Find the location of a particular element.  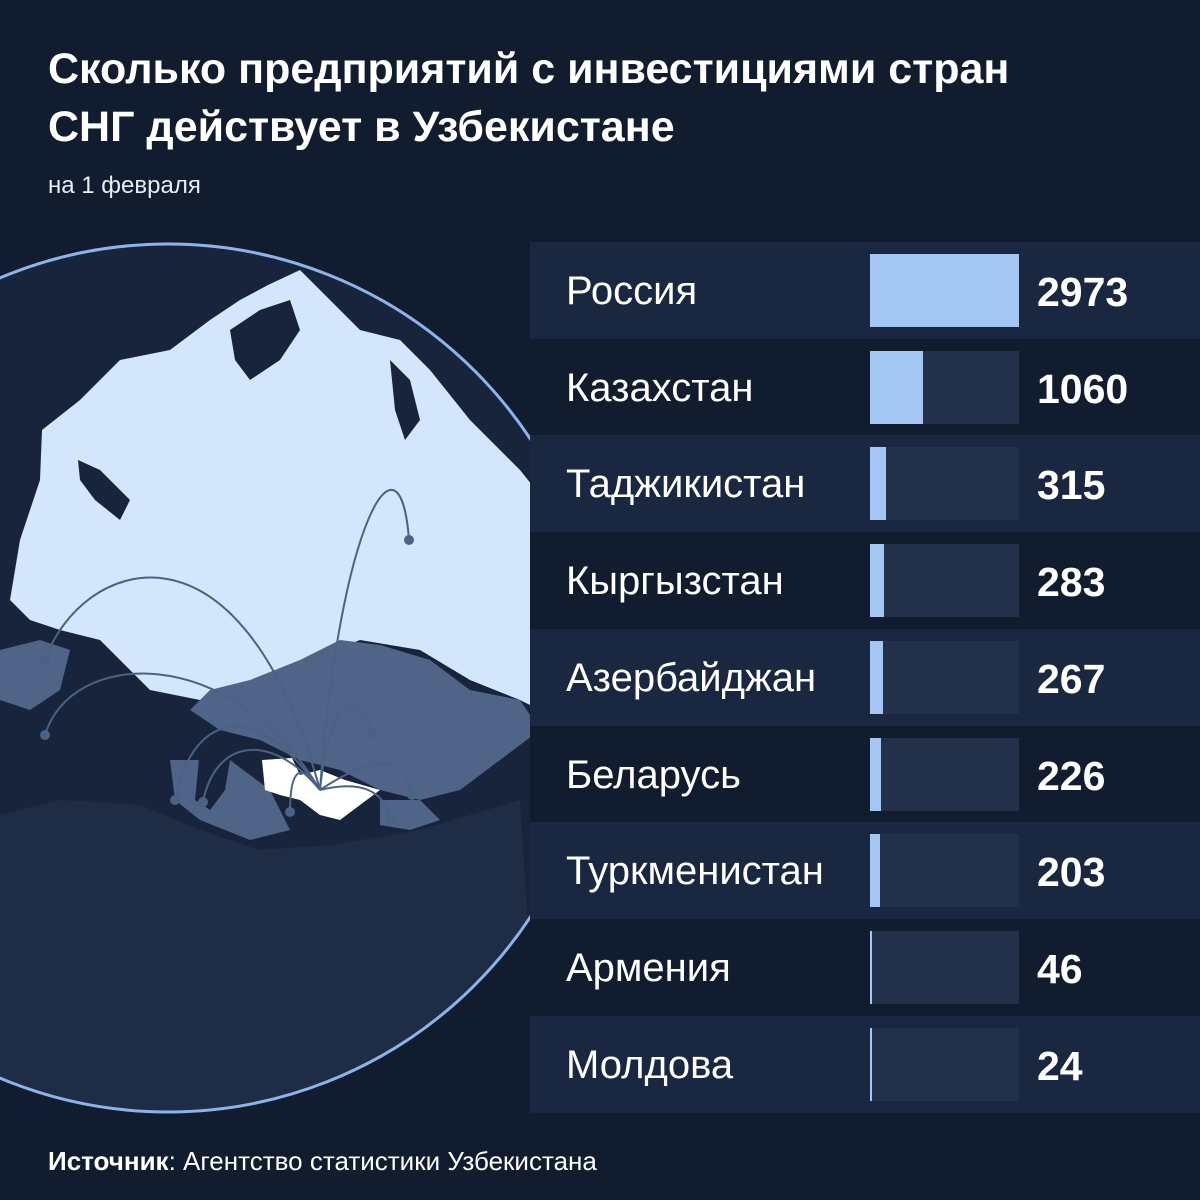

data-label: 226 is located at coordinates (1071, 775).